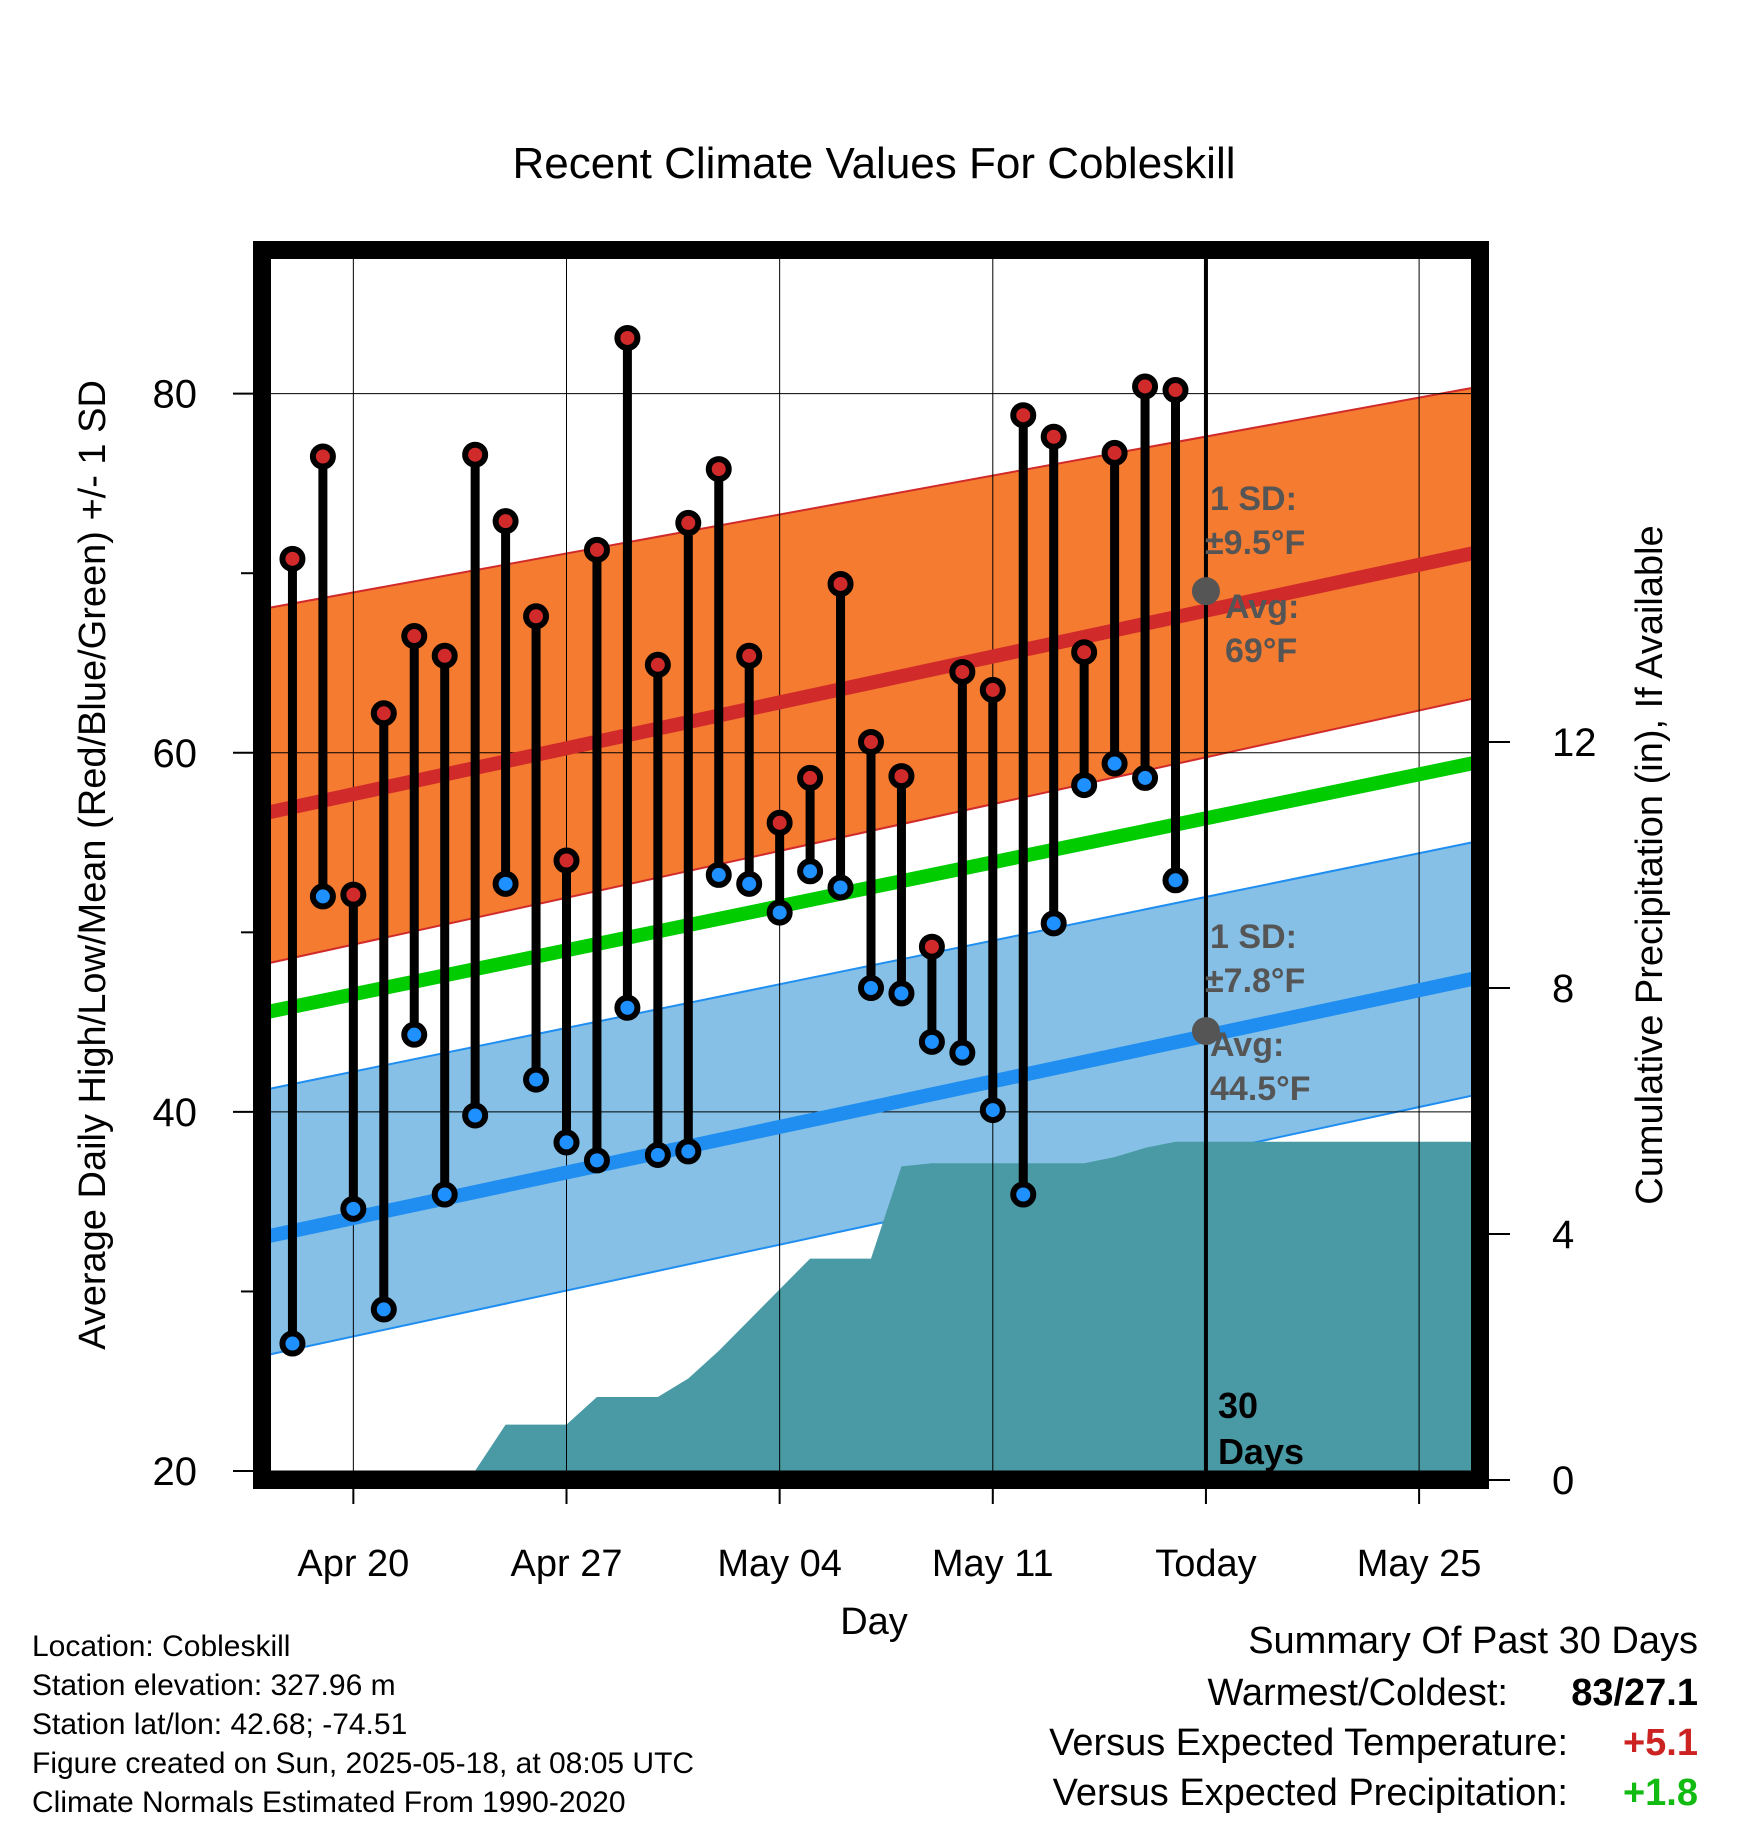  Describe the element at coordinates (1310, 1793) in the screenshot. I see `precip-versus-label: Versus Expected Precipitation:` at that location.